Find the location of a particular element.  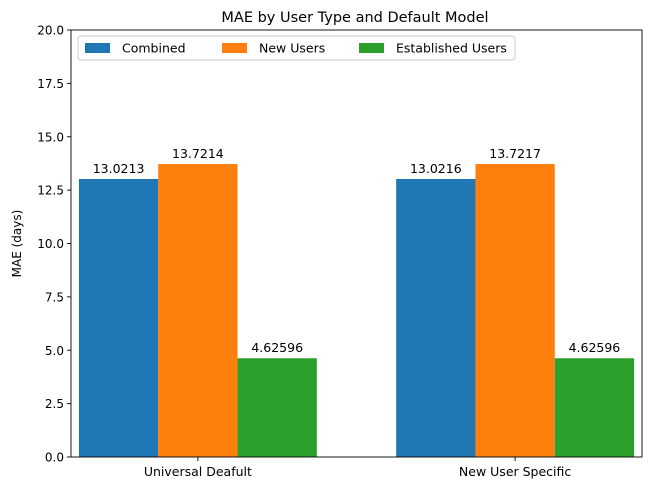

legend-box is located at coordinates (296, 48).